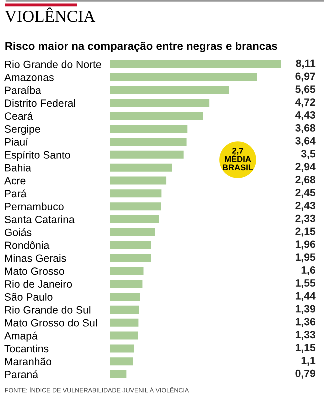 The width and height of the screenshot is (330, 400). Describe the element at coordinates (238, 159) in the screenshot. I see `annotation: 2,7 MÉDIA BRASIL` at that location.